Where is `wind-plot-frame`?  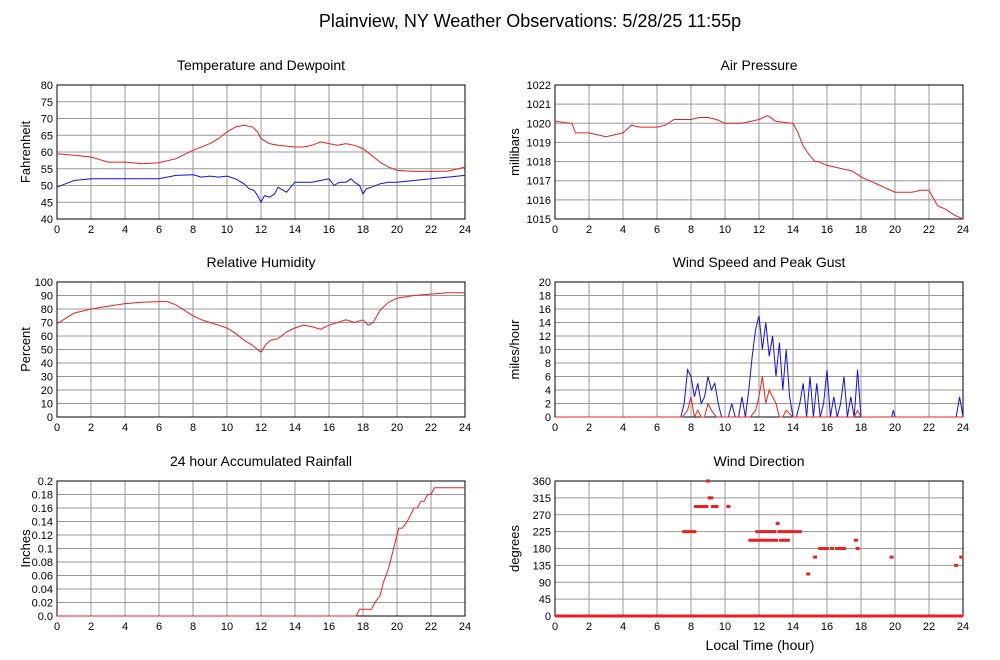 wind-plot-frame is located at coordinates (759, 349).